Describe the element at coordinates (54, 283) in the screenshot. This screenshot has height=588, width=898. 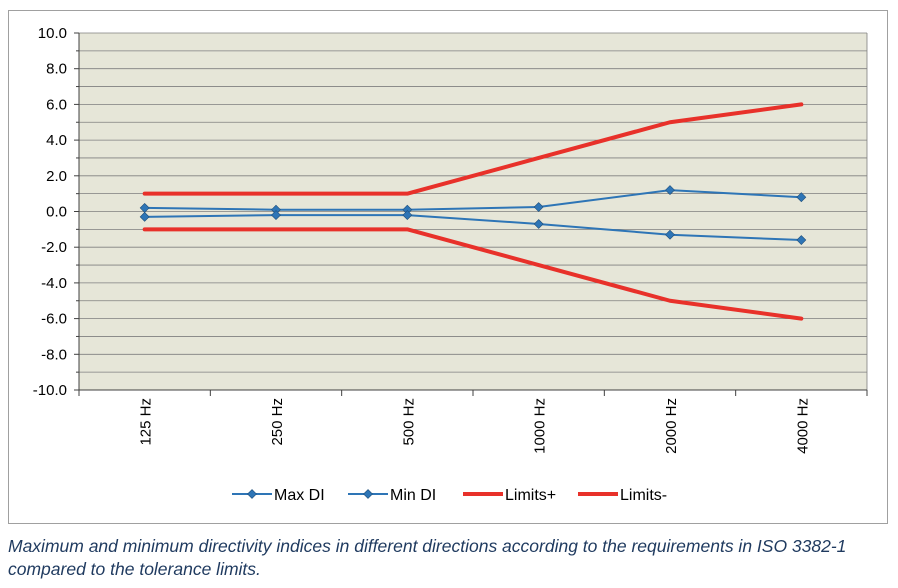
I see `y-tick-label: -4.0` at that location.